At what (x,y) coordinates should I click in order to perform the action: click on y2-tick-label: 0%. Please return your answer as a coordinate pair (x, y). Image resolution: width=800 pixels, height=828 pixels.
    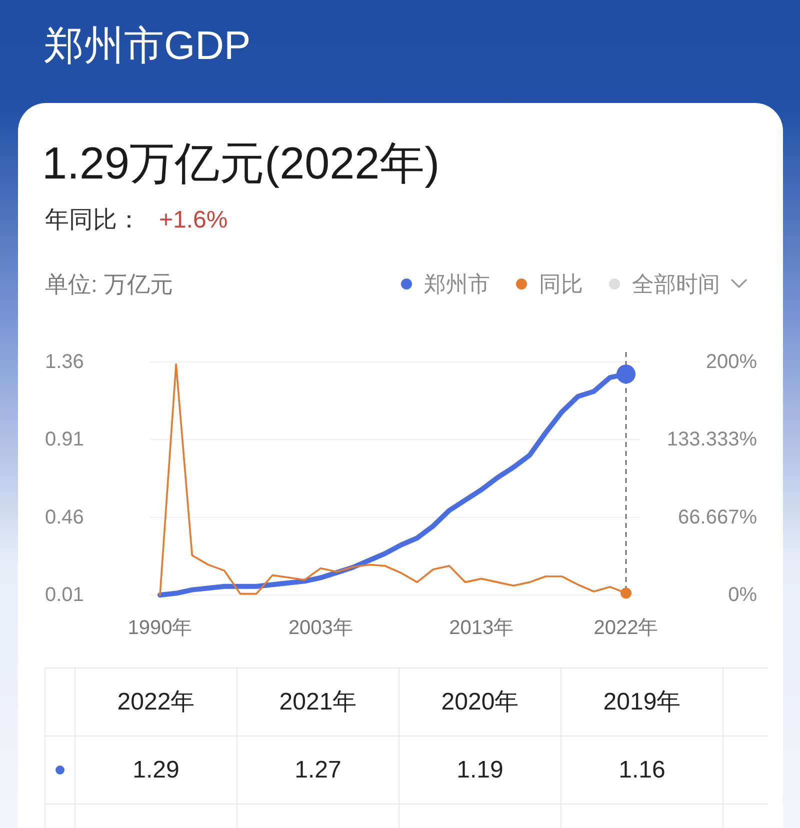
    Looking at the image, I should click on (743, 595).